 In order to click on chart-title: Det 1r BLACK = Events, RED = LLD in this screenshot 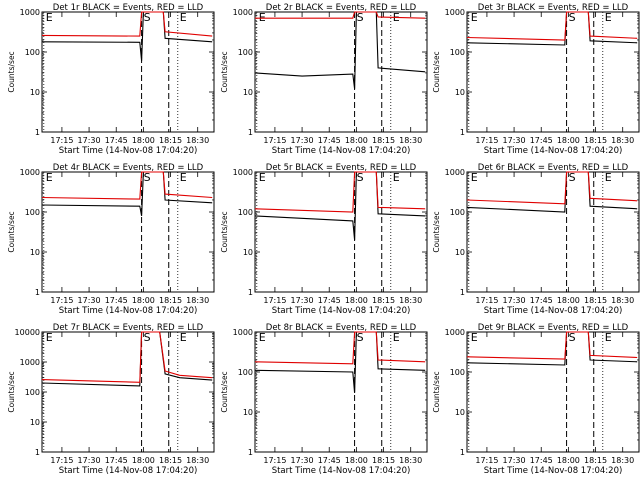, I will do `click(128, 8)`.